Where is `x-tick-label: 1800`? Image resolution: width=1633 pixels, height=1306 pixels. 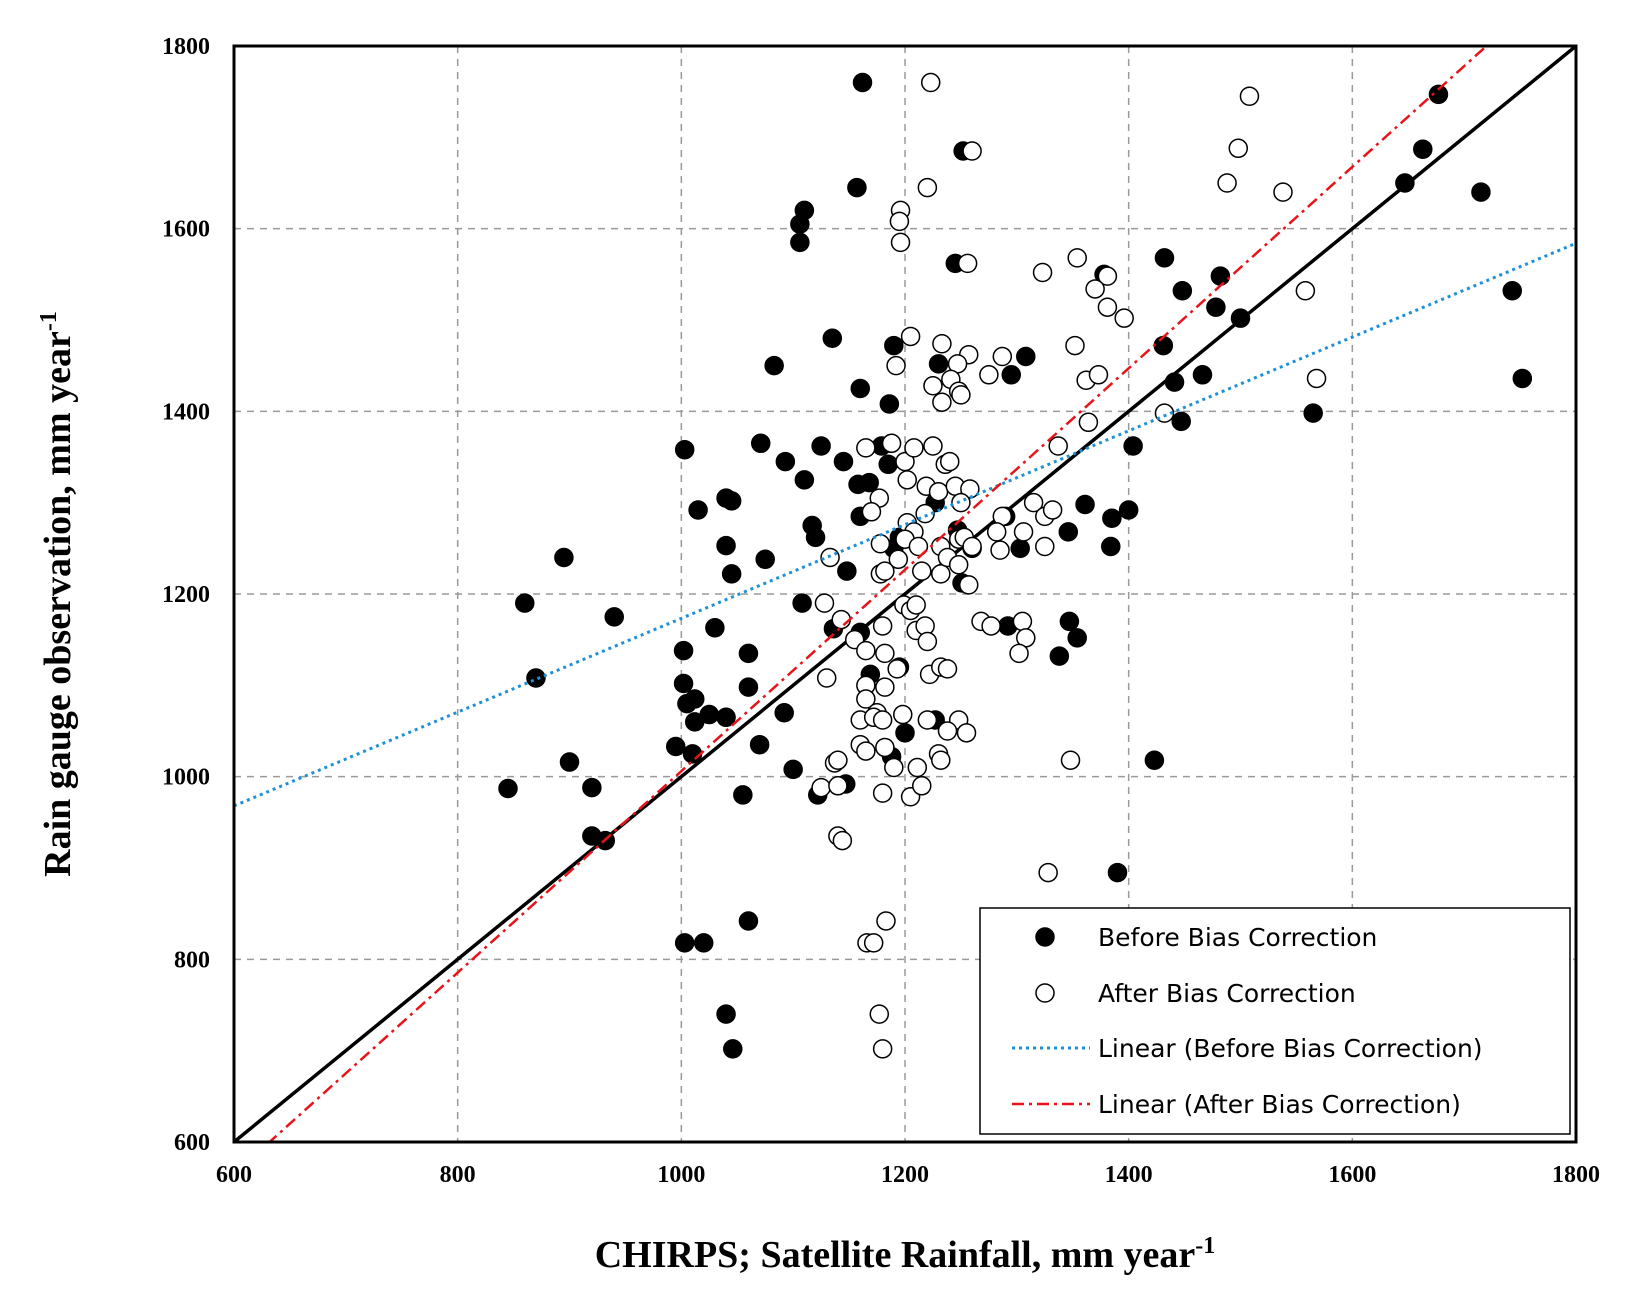 x-tick-label: 1800 is located at coordinates (1576, 1175).